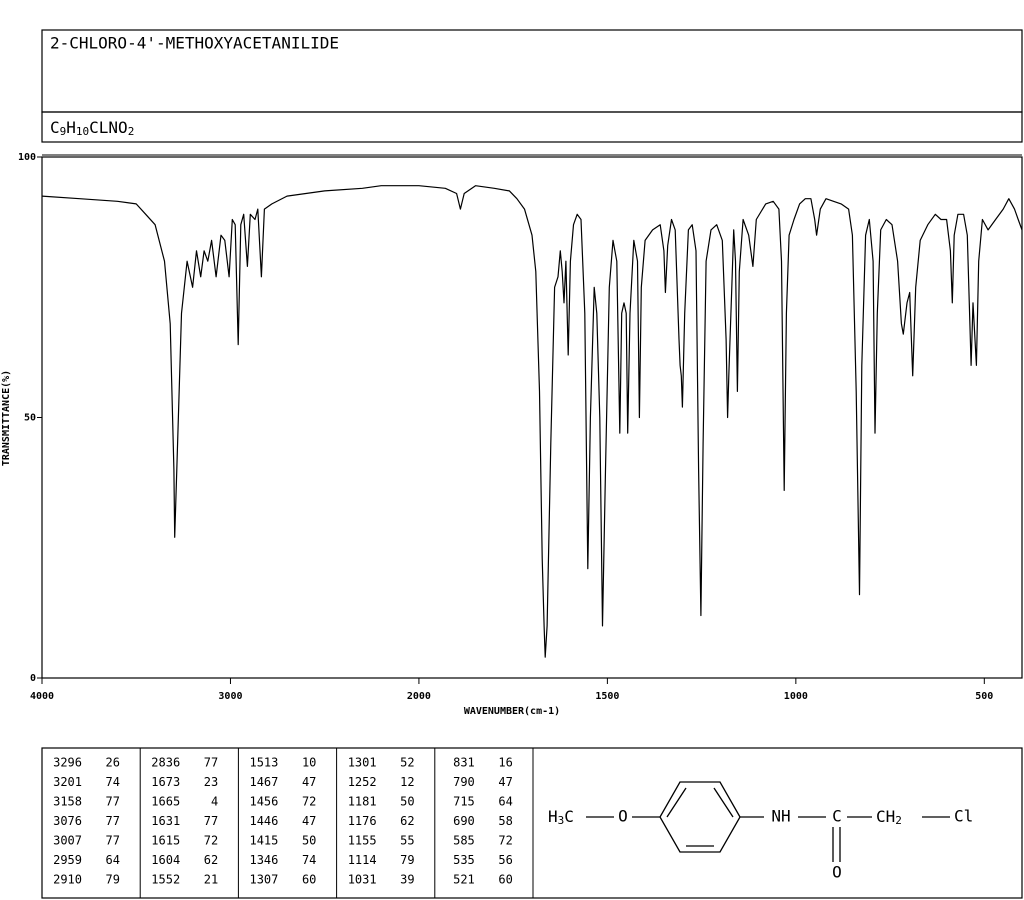 Image resolution: width=1024 pixels, height=900 pixels. I want to click on peak-wavenumber: 1181, so click(362, 802).